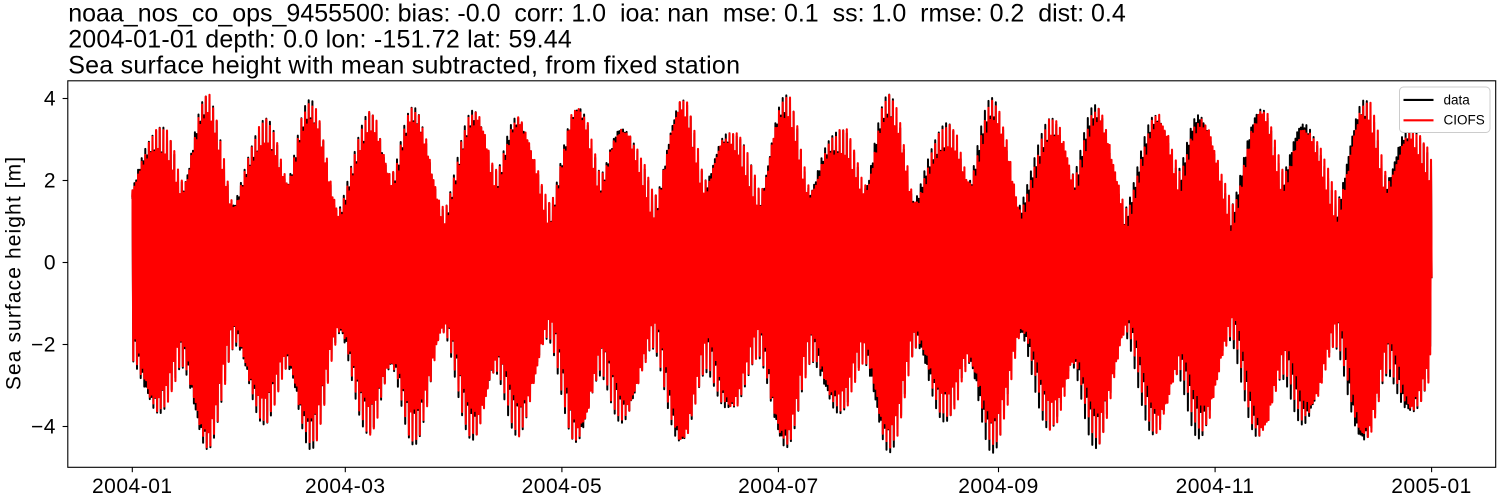 This screenshot has height=500, width=1500. Describe the element at coordinates (50, 98) in the screenshot. I see `svg-text: 4` at that location.